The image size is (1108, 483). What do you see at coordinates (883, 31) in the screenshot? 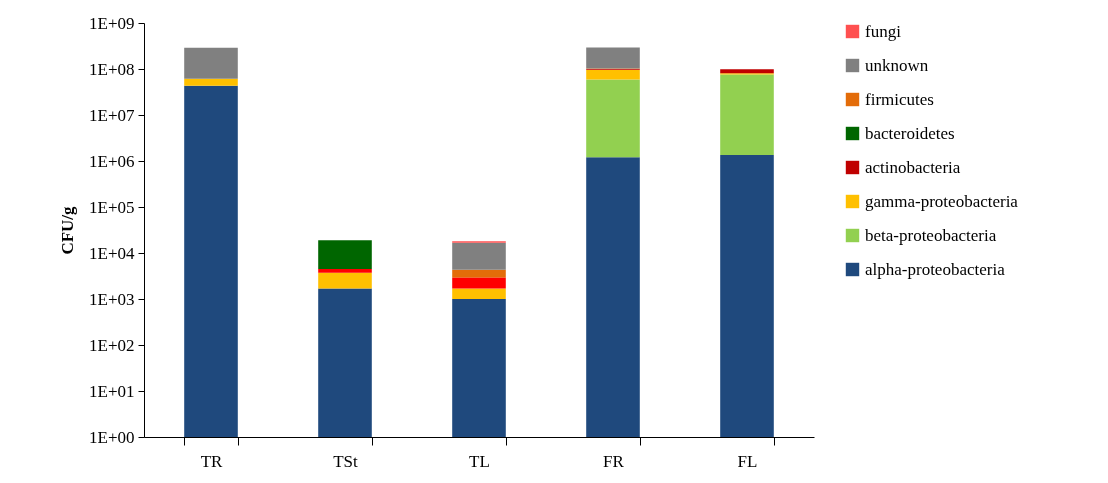
I see `legend-label: fungi` at bounding box center [883, 31].